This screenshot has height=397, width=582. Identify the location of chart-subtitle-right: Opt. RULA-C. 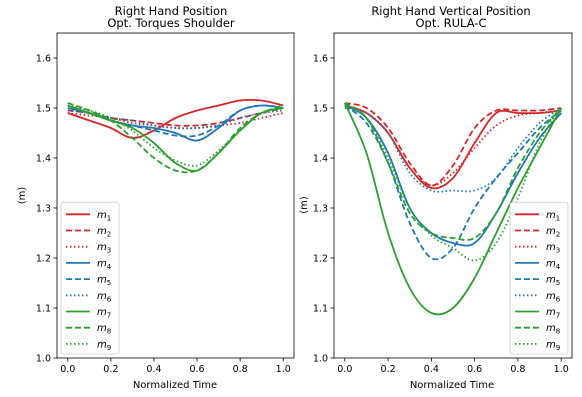
(450, 23).